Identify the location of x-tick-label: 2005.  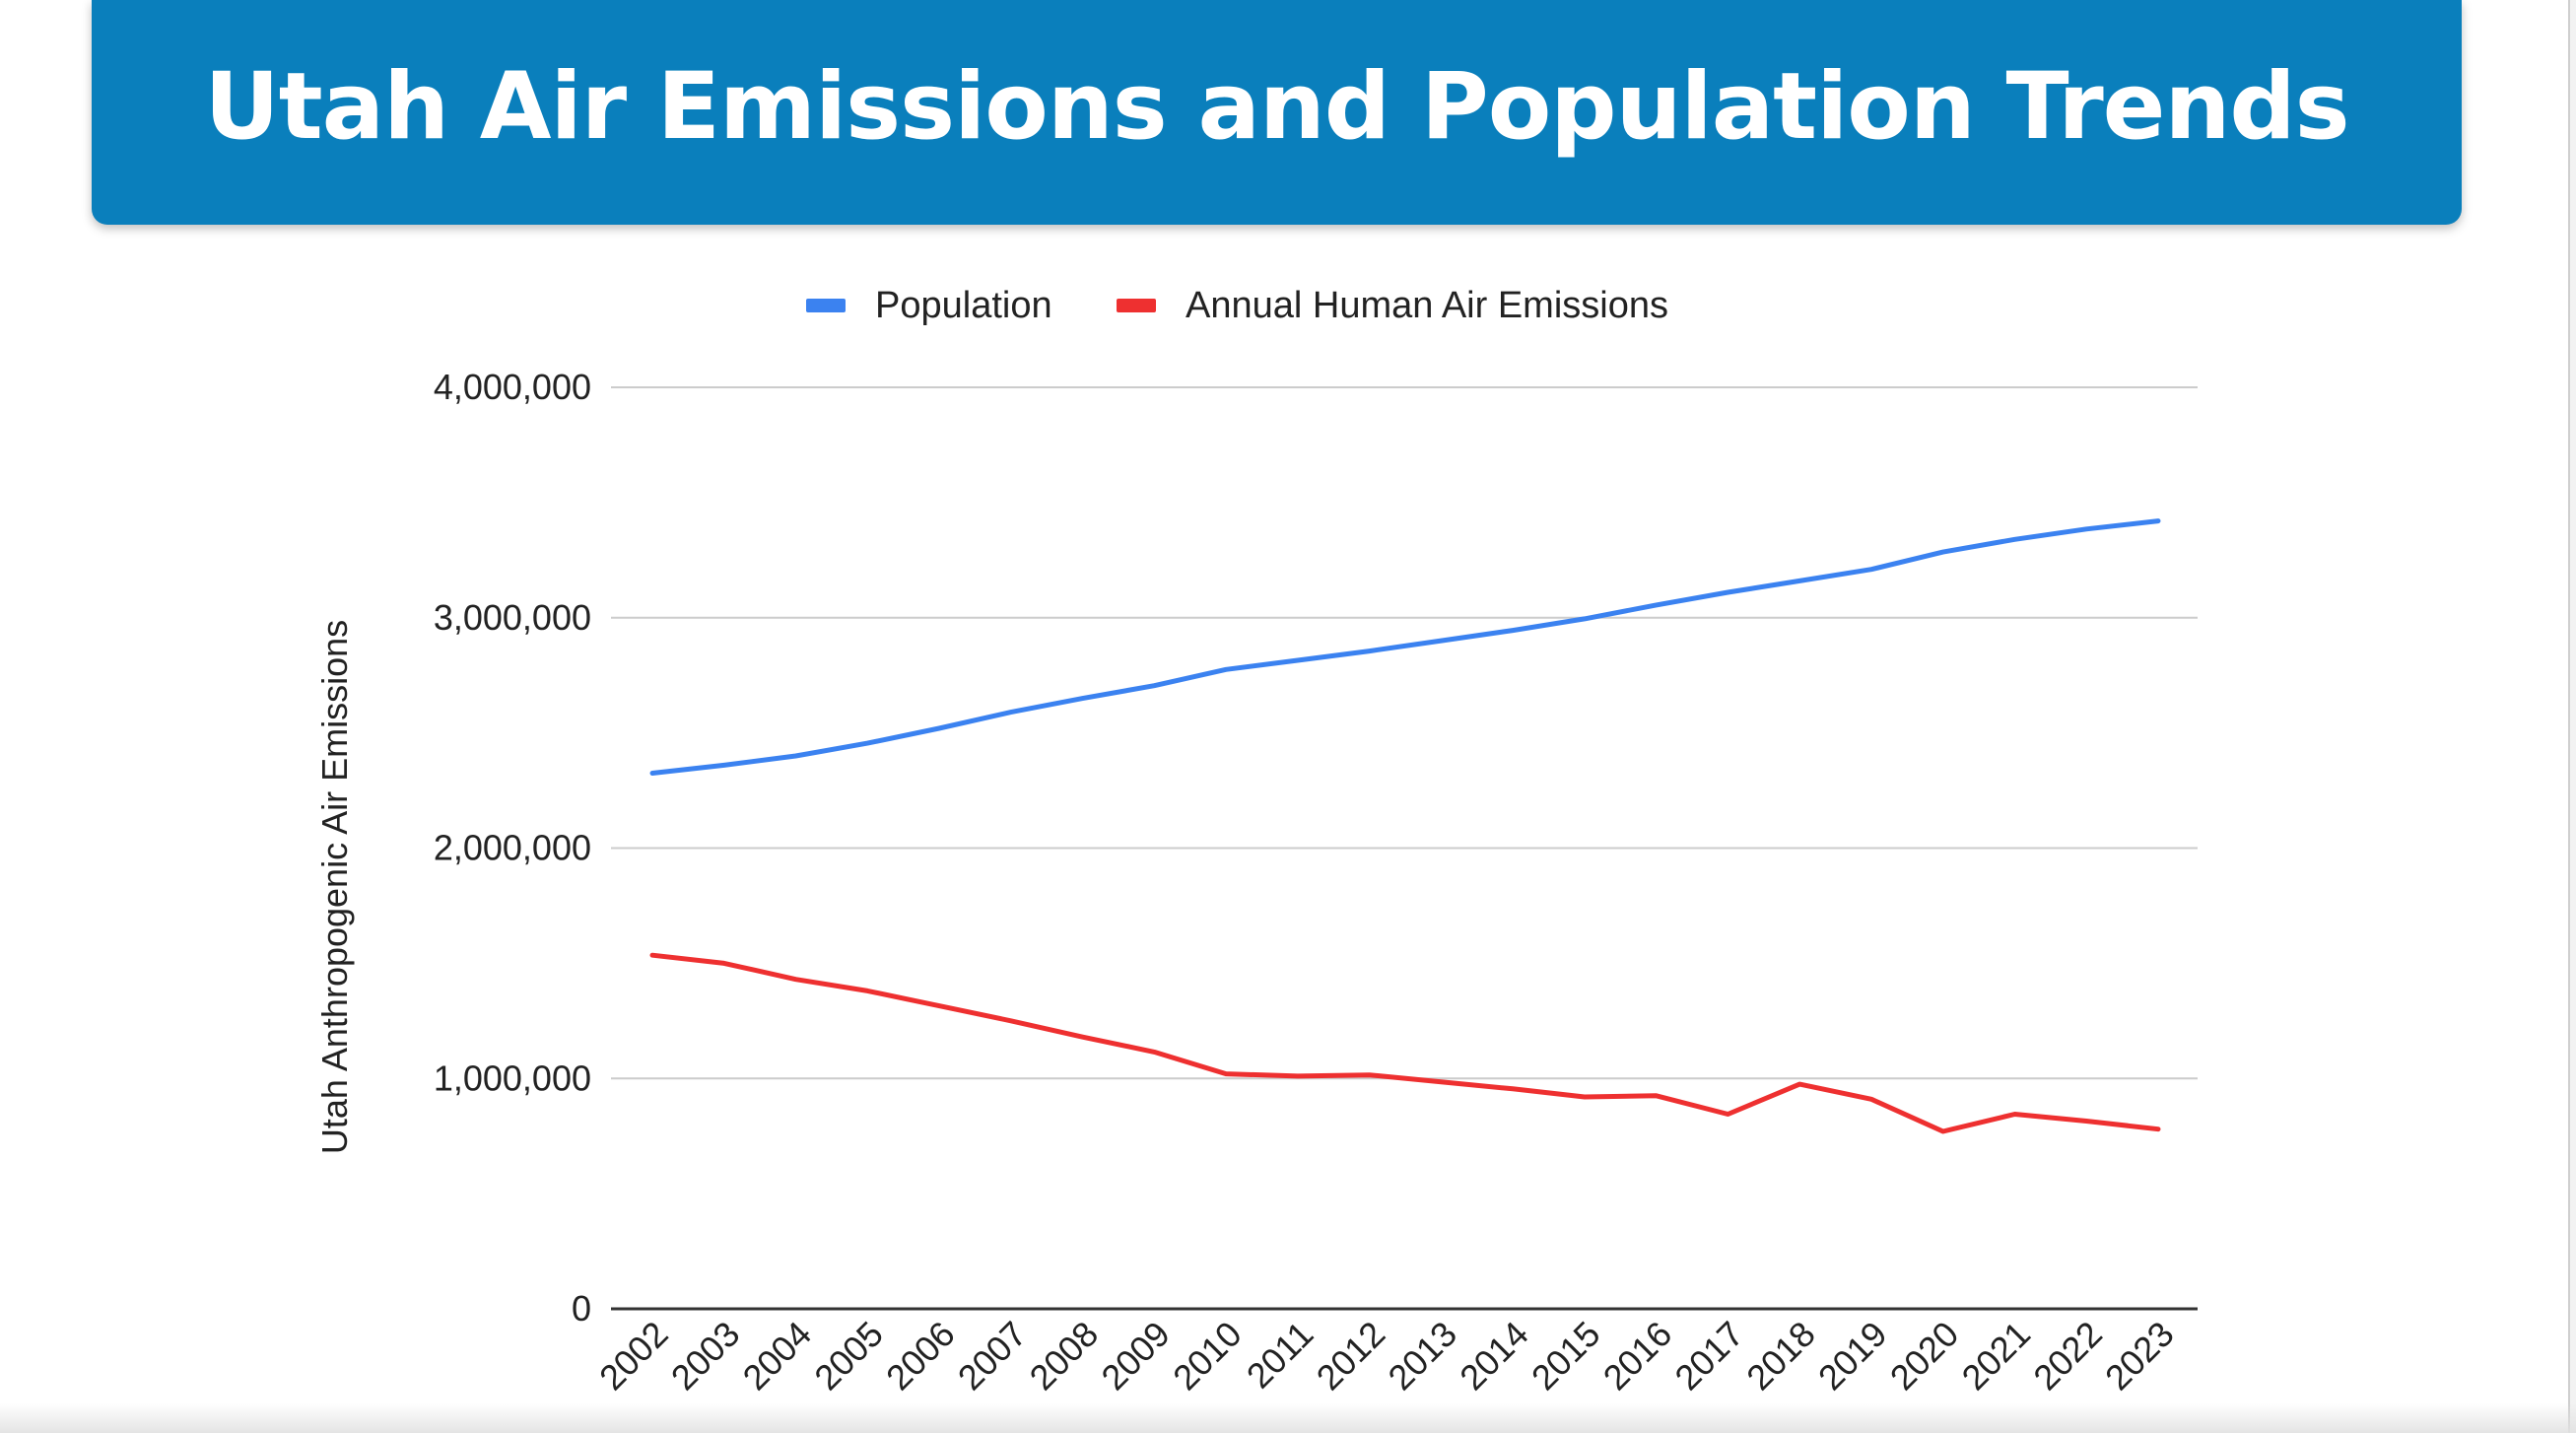
(848, 1357).